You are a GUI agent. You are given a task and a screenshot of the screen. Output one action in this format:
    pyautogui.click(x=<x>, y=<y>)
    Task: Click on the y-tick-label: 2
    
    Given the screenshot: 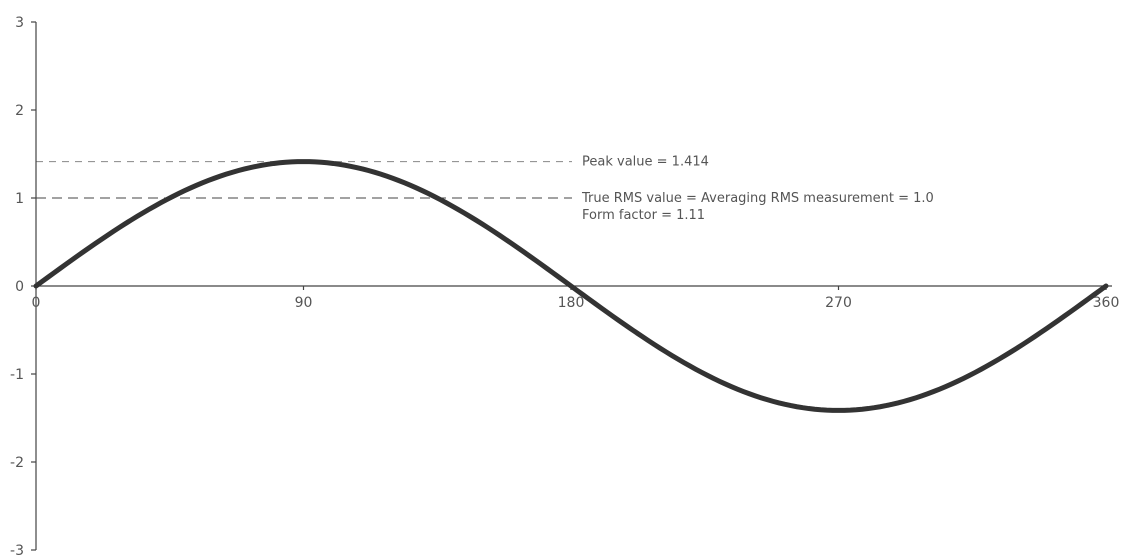 What is the action you would take?
    pyautogui.click(x=19, y=111)
    